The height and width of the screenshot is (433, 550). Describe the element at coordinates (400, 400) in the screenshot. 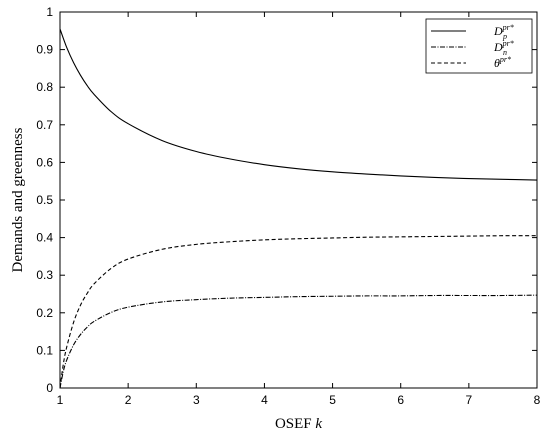

I see `x-tick-label: 6` at that location.